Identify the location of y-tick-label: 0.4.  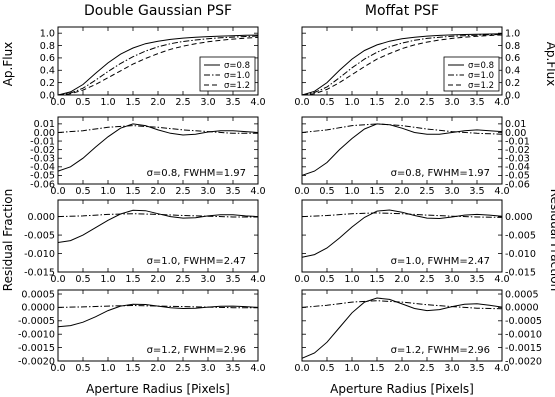
(47, 71).